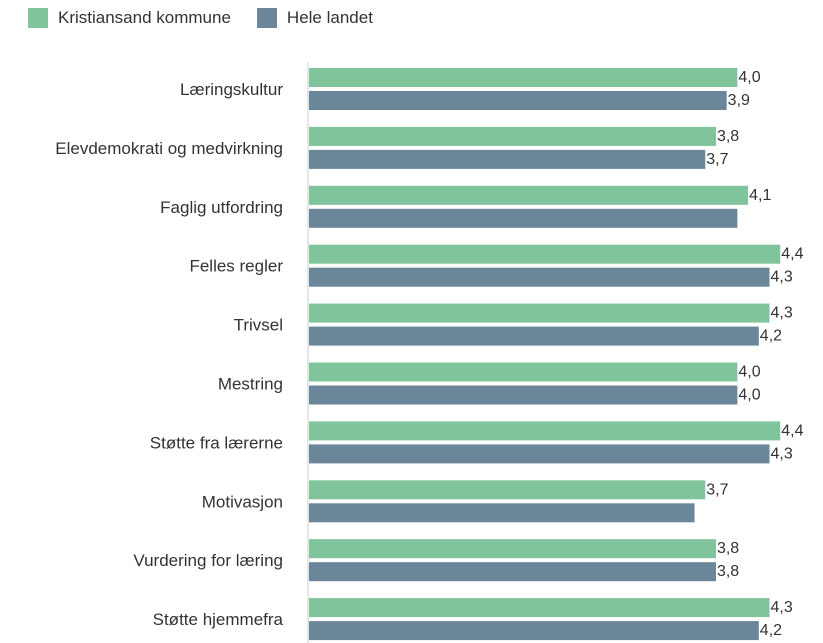 The height and width of the screenshot is (643, 823). What do you see at coordinates (728, 548) in the screenshot?
I see `value-label-kristiansand-8: 3,8` at bounding box center [728, 548].